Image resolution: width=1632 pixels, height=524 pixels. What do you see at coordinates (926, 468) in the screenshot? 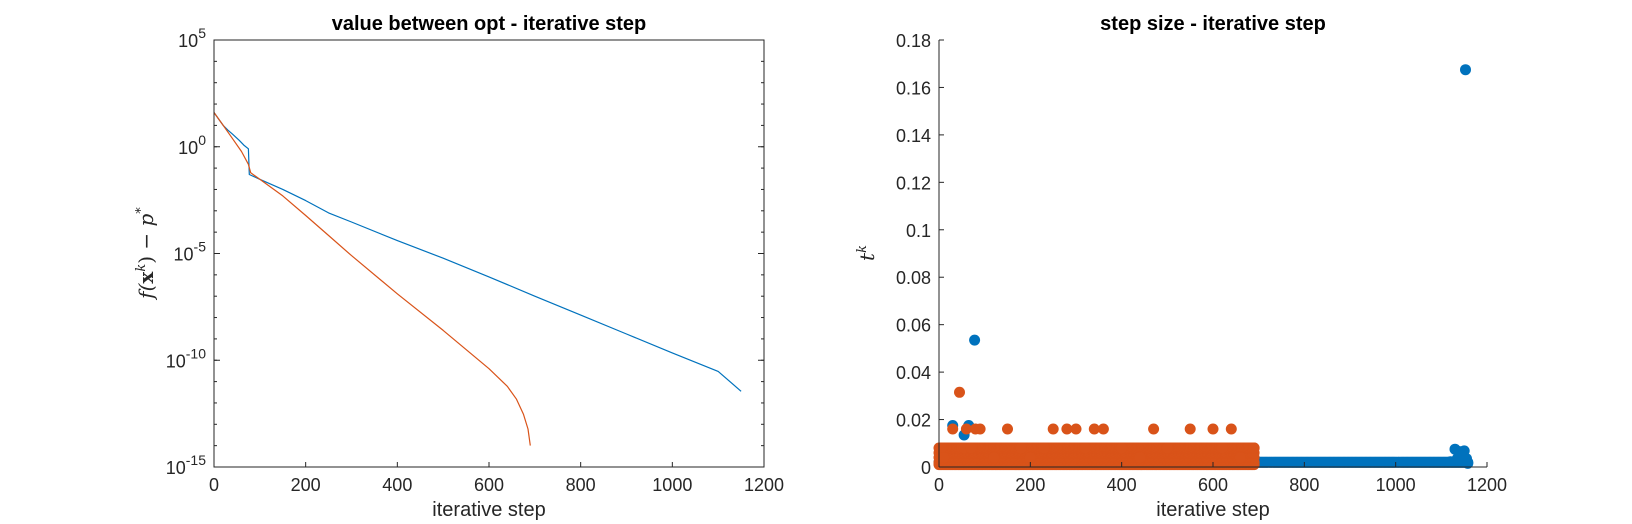
I see `right-y-tick-label: 0` at bounding box center [926, 468].